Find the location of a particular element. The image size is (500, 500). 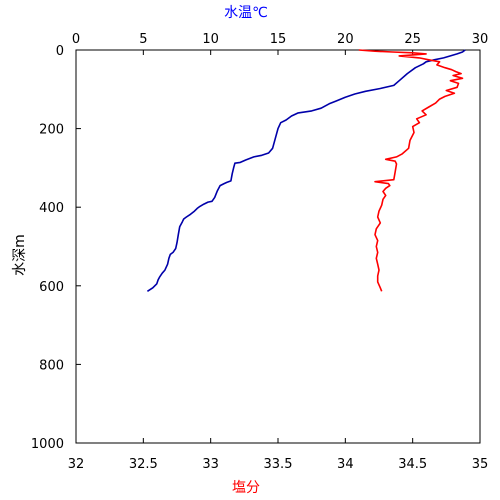

top-tick-label: 15 is located at coordinates (278, 39).